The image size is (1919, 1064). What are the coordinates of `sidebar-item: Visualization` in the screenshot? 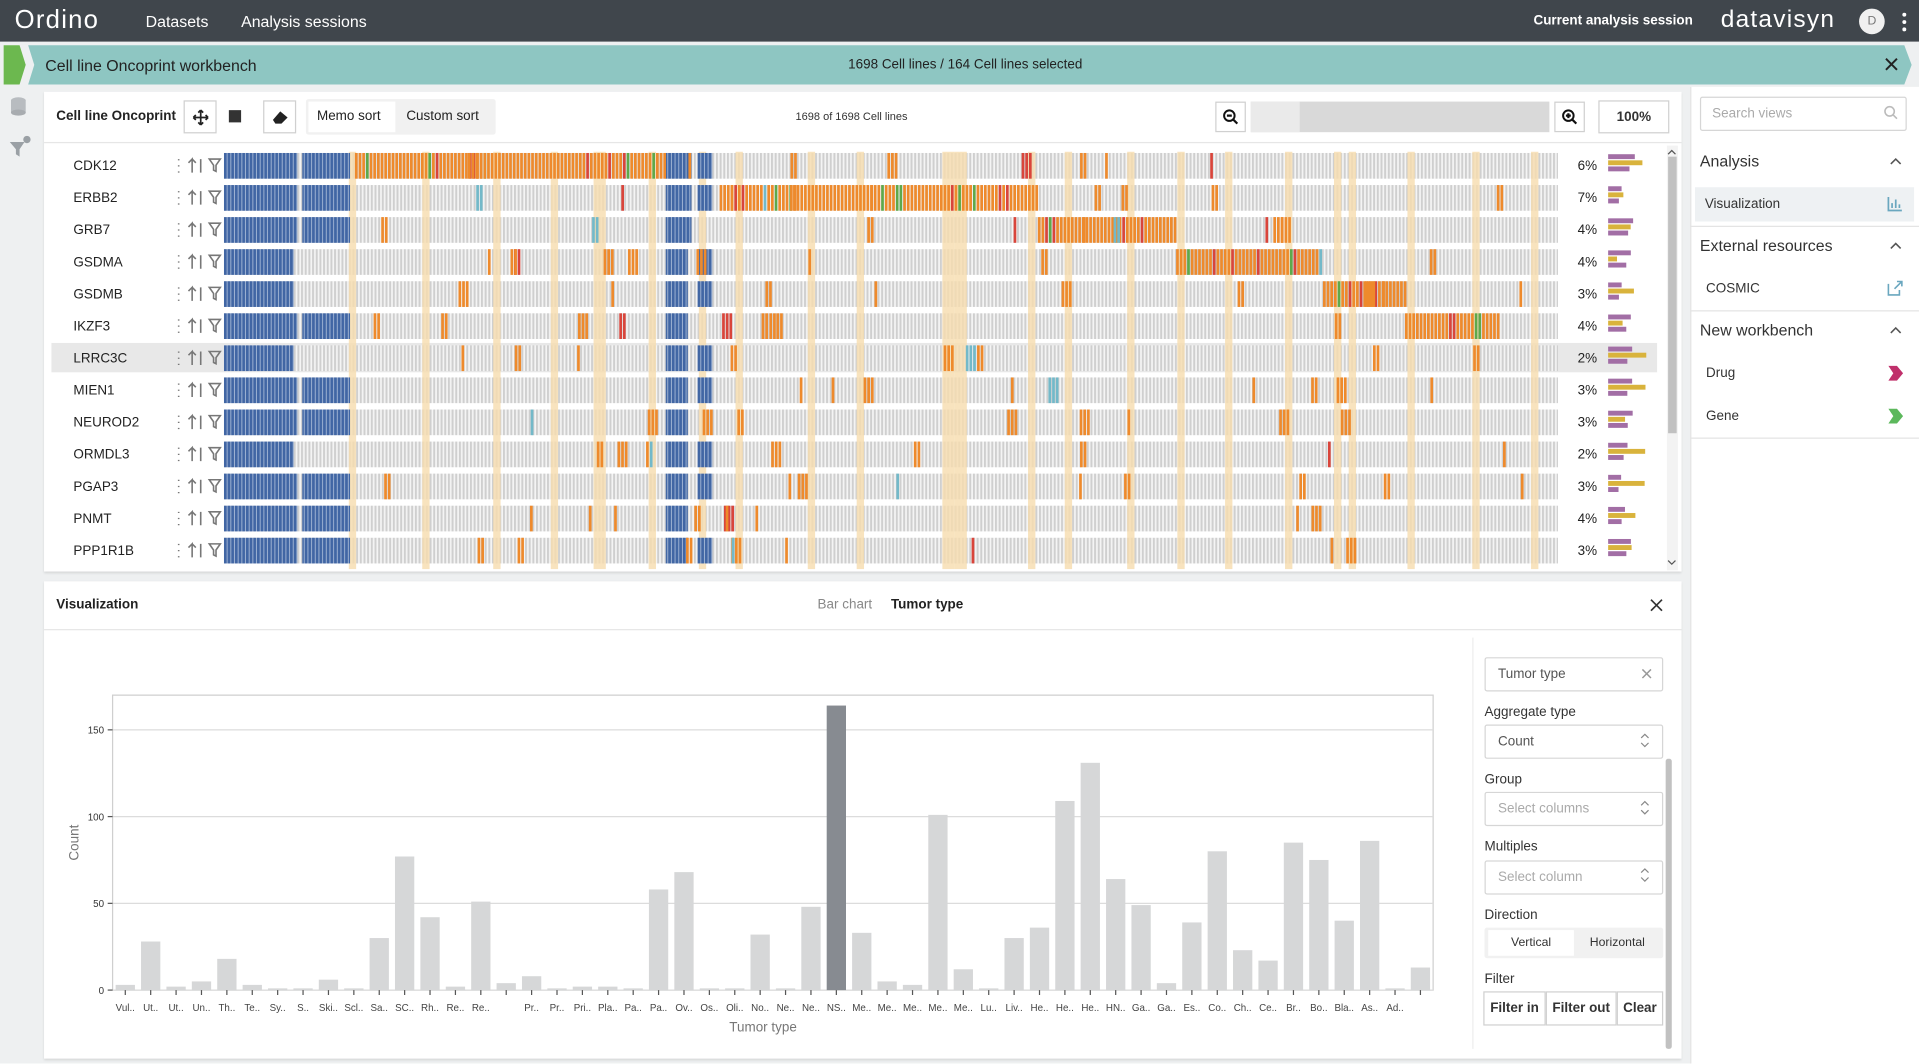 It's located at (1742, 204).